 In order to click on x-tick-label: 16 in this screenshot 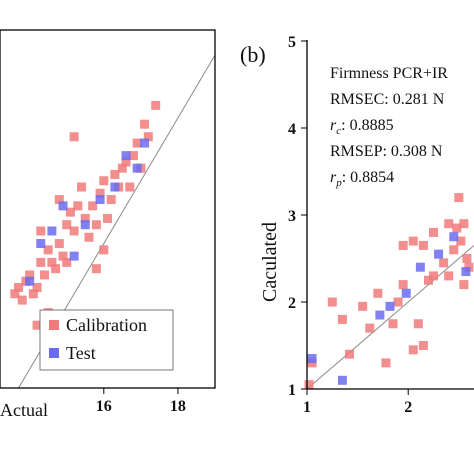, I will do `click(104, 406)`.